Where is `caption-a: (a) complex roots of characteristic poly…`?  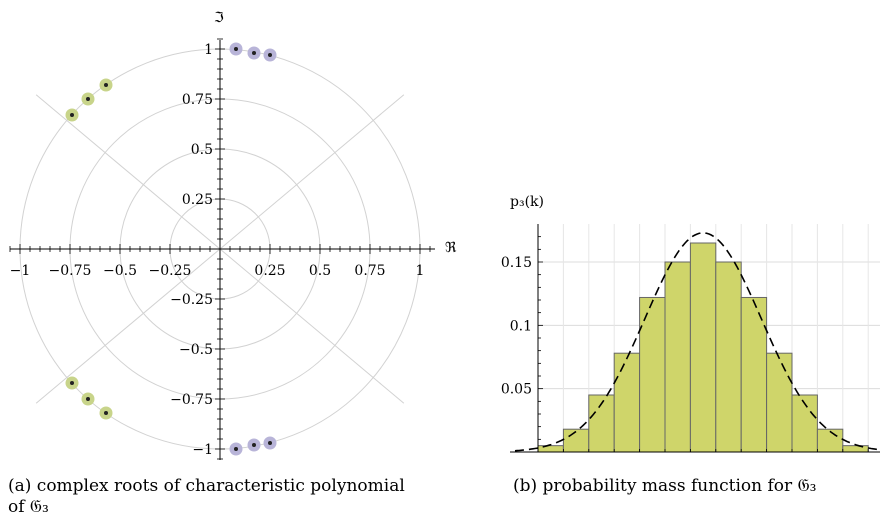
caption-a: (a) complex roots of characteristic poly… is located at coordinates (243, 497).